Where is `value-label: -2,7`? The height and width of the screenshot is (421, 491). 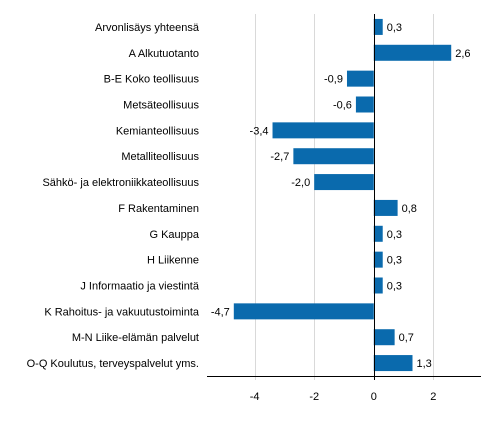 value-label: -2,7 is located at coordinates (279, 157).